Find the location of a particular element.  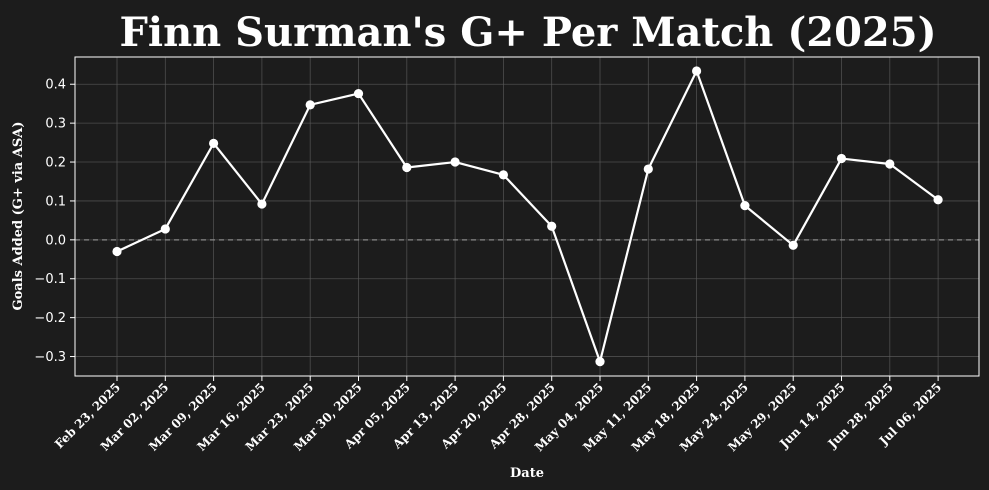

y-axis-label: Goals Added (G+ via ASA) is located at coordinates (18, 216).